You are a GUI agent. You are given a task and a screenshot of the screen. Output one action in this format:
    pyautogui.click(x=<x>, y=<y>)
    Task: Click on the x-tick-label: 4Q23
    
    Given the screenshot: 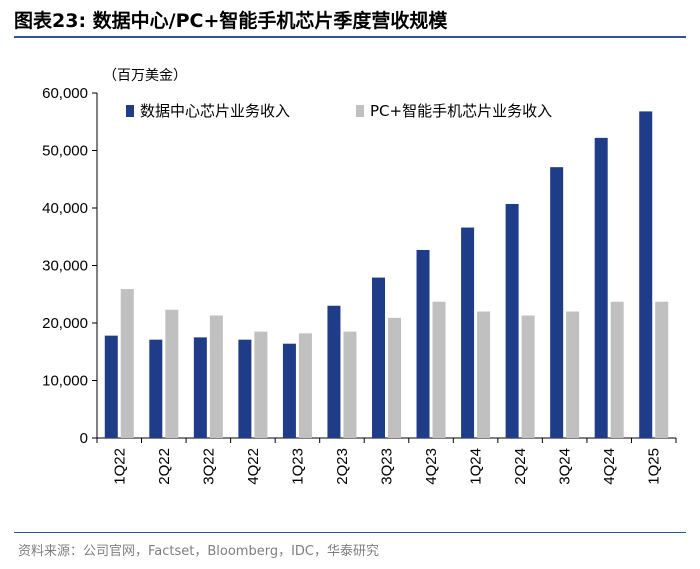 What is the action you would take?
    pyautogui.click(x=431, y=466)
    